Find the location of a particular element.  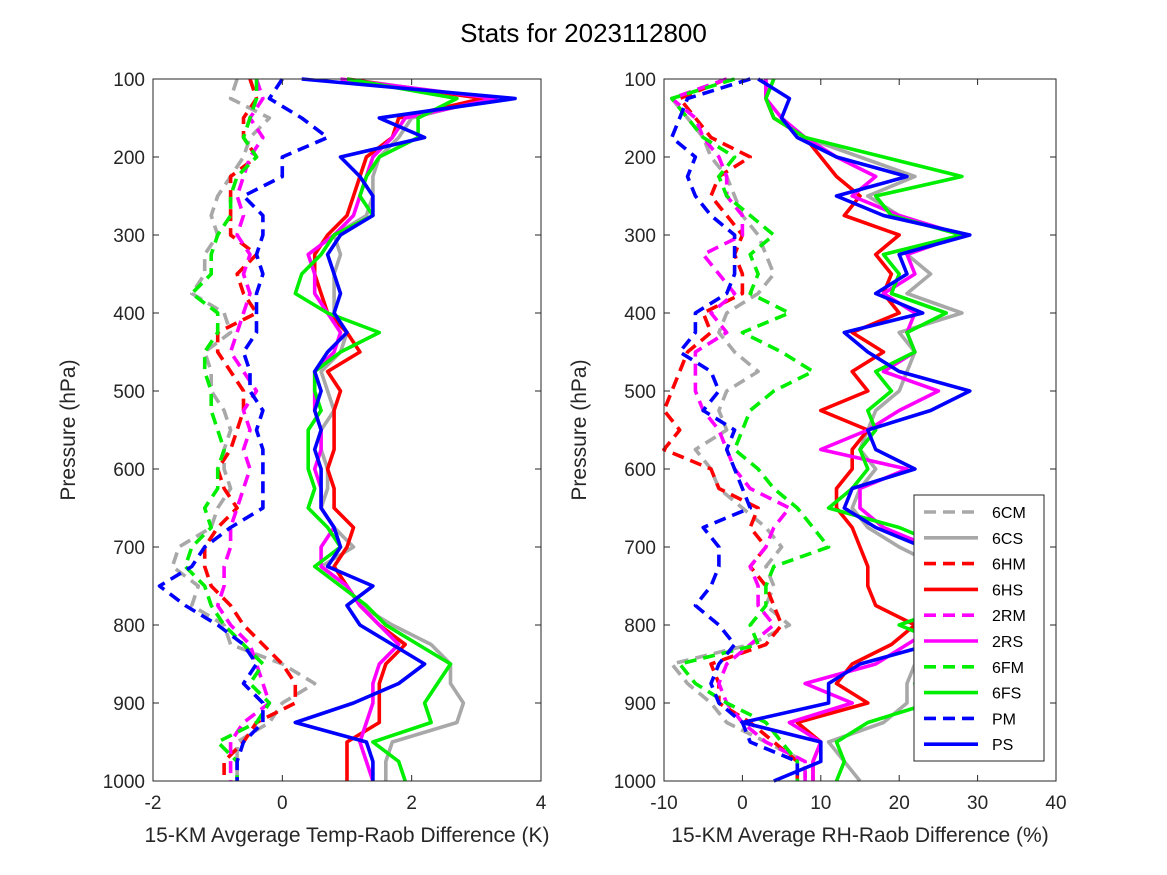

legend-label-6cs: 6CS is located at coordinates (1007, 539).